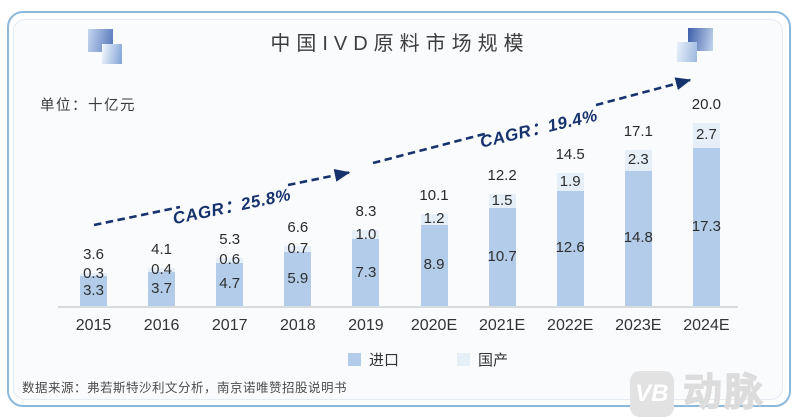  I want to click on bar-value-domestic: 1.5, so click(502, 201).